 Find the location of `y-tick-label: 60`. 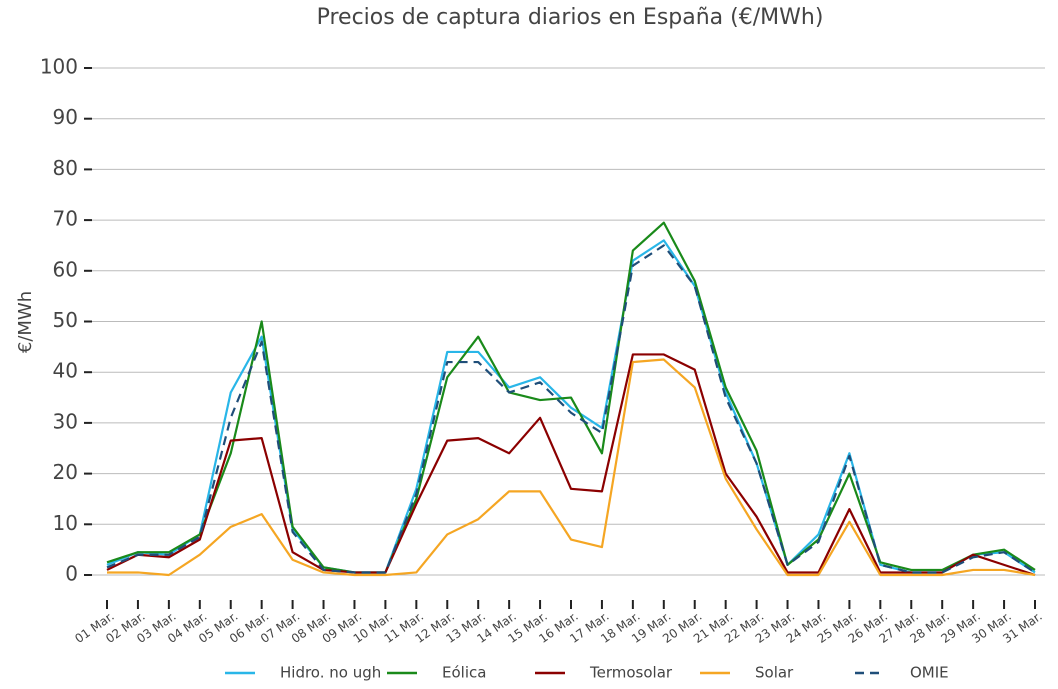

y-tick-label: 60 is located at coordinates (65, 269).